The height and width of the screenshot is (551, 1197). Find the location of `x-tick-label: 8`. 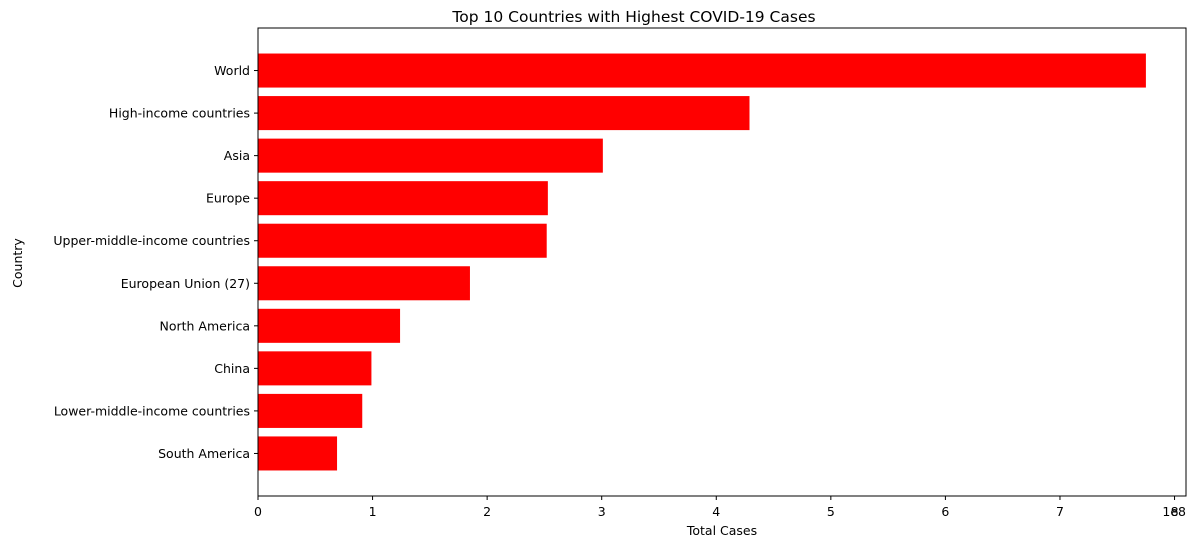

x-tick-label: 8 is located at coordinates (1175, 511).